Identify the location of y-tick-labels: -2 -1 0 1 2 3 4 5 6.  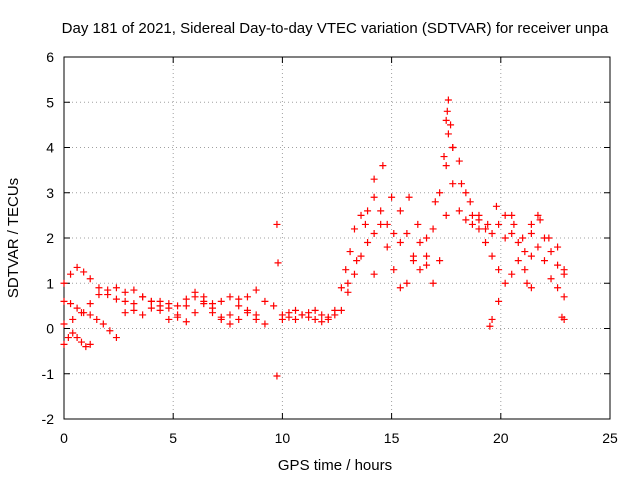
(48, 238).